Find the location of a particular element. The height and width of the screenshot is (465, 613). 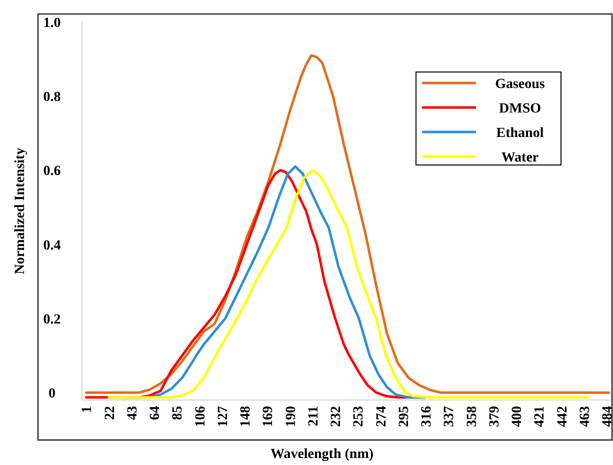

x-tick-label: 295 is located at coordinates (404, 416).